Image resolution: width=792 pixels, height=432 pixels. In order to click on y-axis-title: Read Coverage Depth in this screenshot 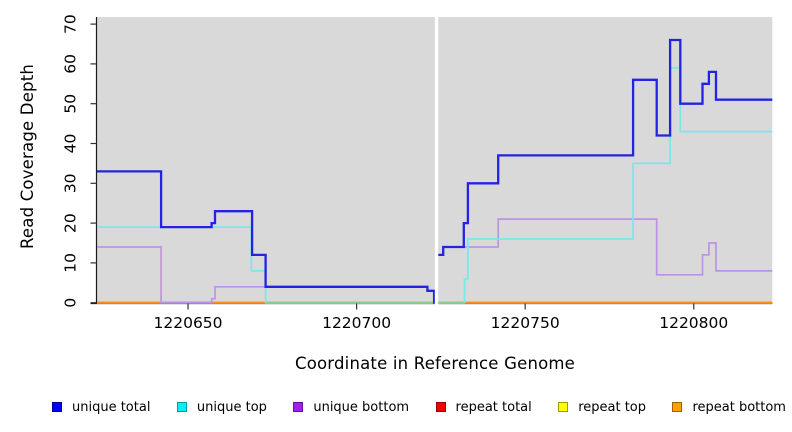, I will do `click(27, 156)`.